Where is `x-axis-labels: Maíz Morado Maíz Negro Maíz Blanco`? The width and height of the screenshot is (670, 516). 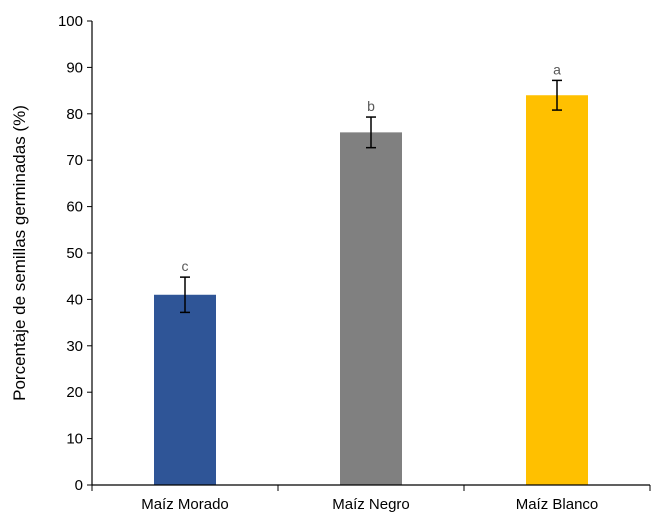 x-axis-labels: Maíz Morado Maíz Negro Maíz Blanco is located at coordinates (369, 504).